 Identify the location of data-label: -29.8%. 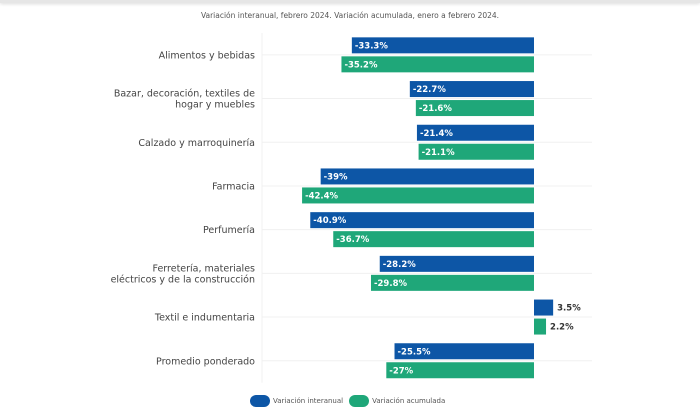
(390, 284).